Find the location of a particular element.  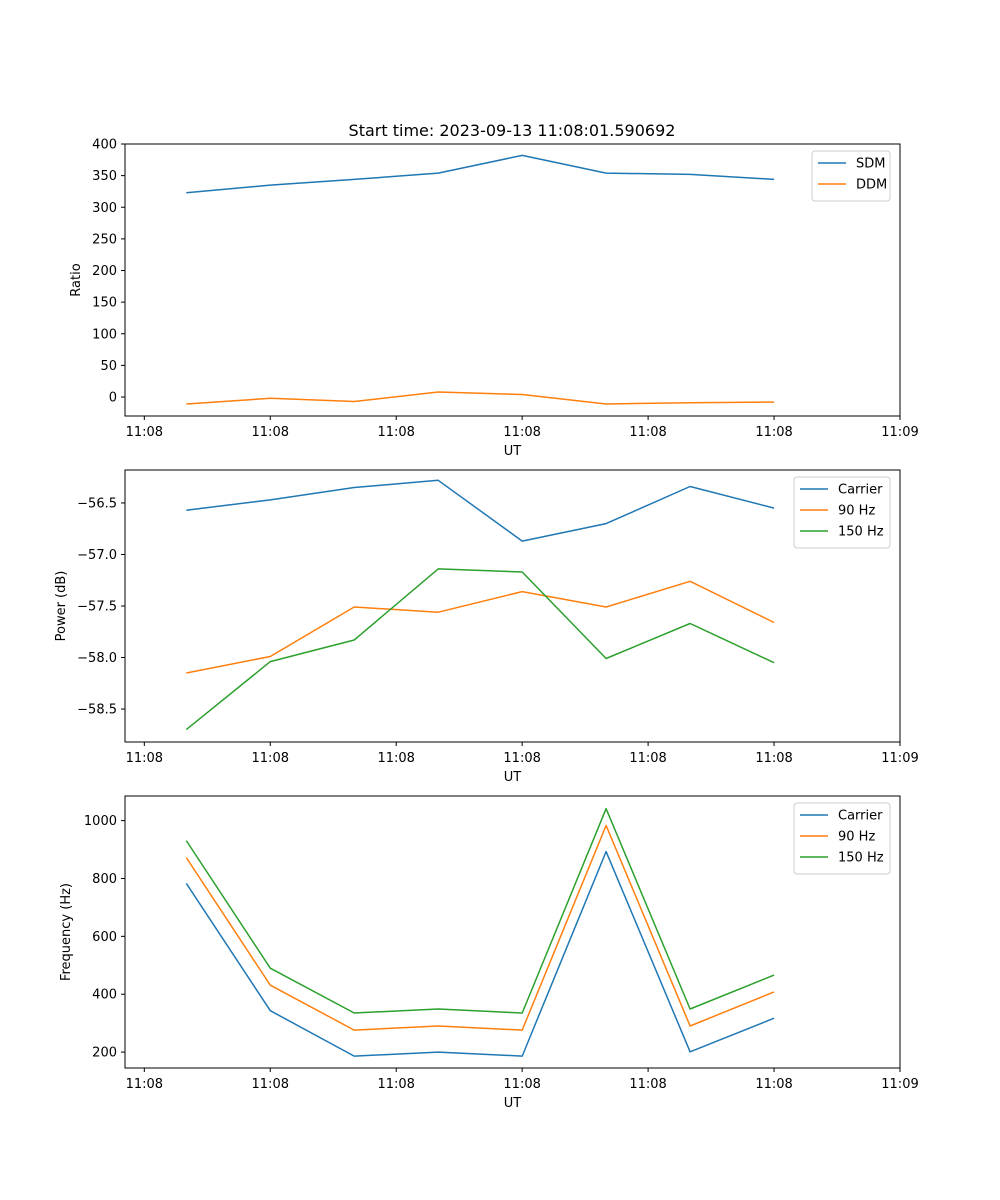

y-tick-label: −56.5 is located at coordinates (97, 503).